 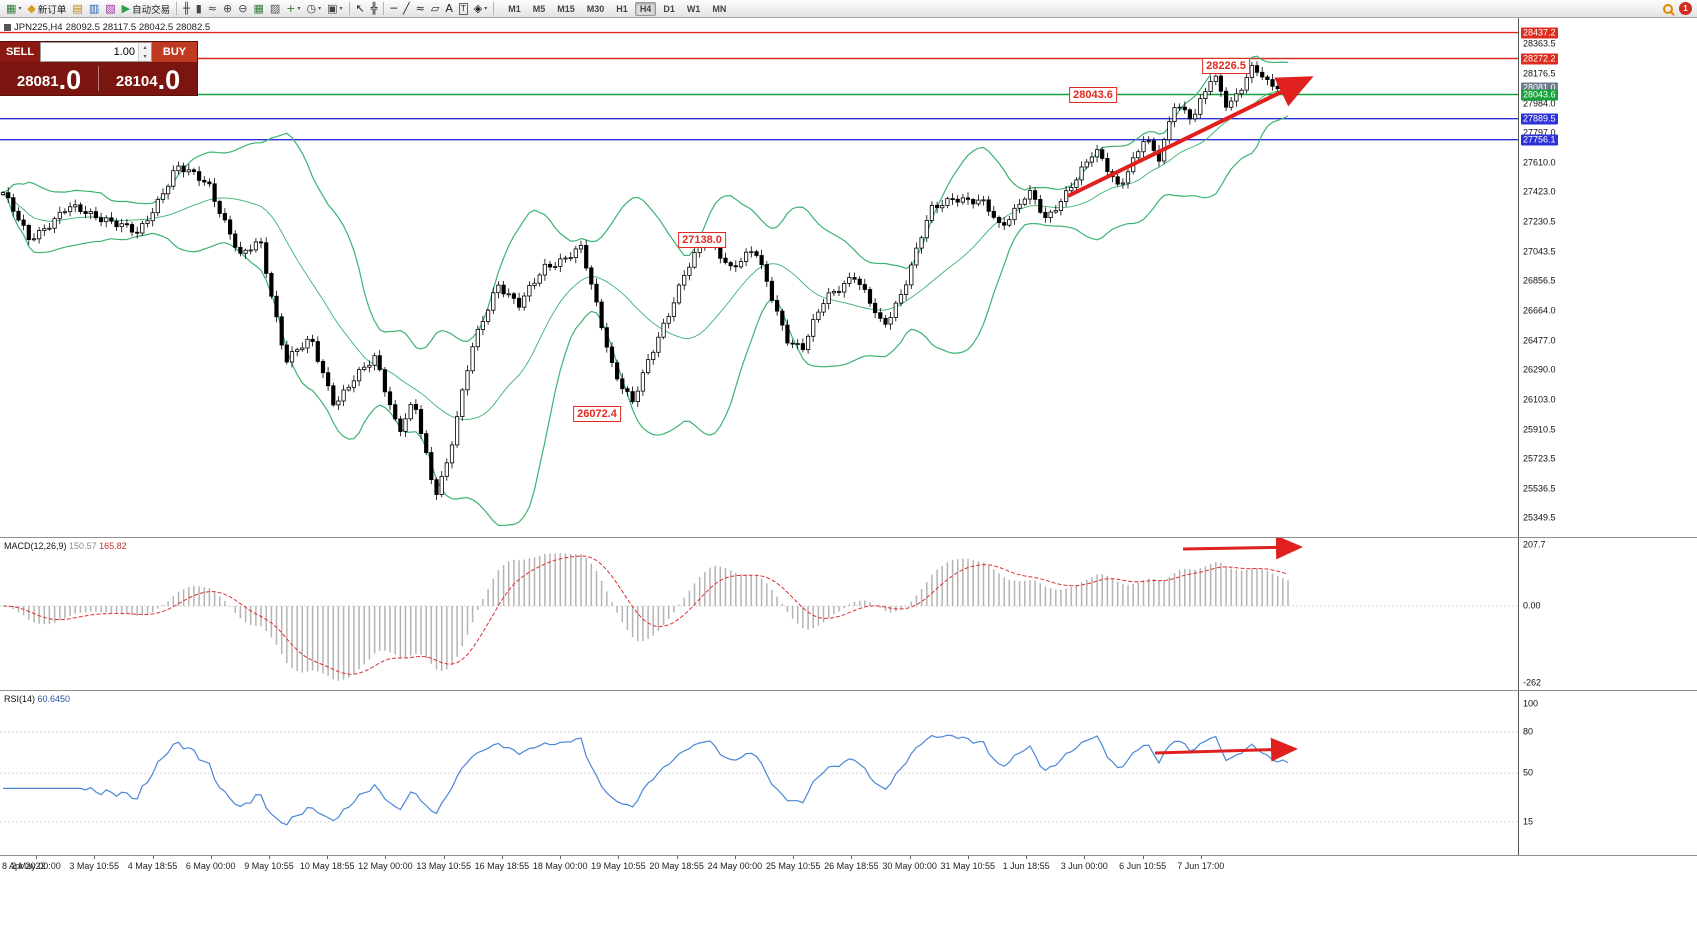 I want to click on time-axis-label: 16 May 18:55, so click(x=502, y=866).